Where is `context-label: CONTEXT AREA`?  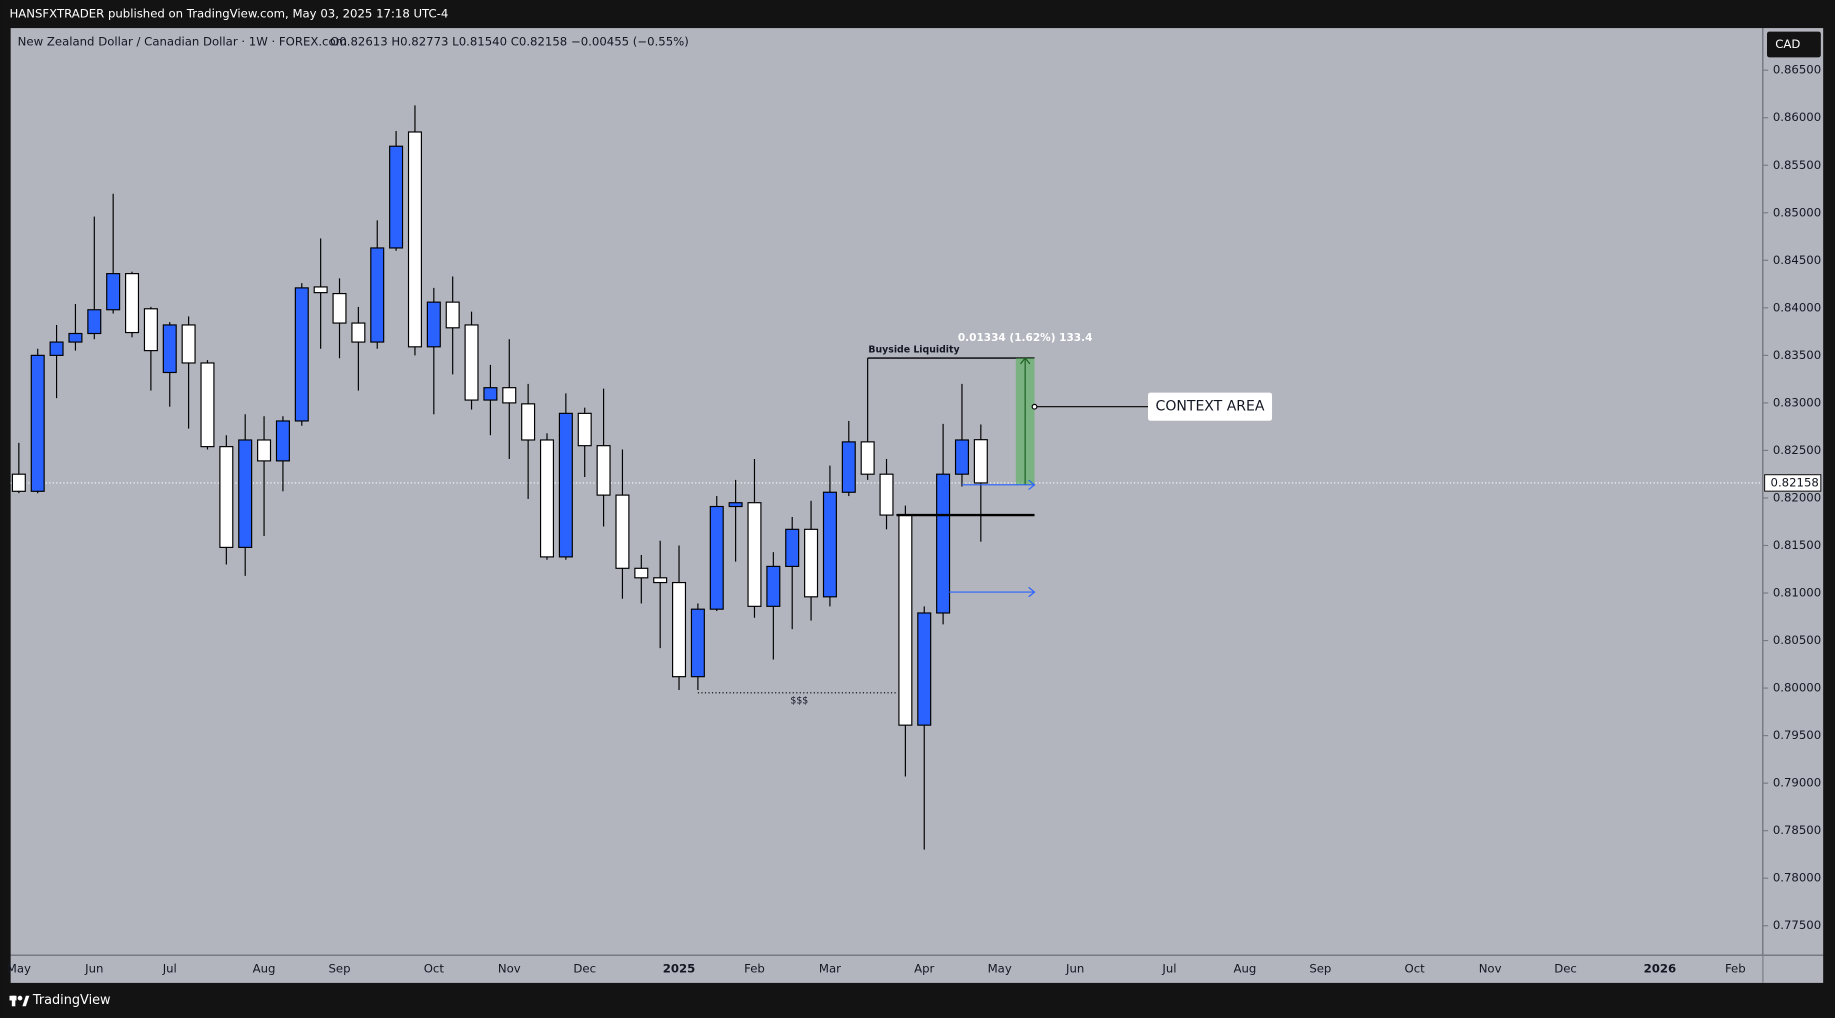 context-label: CONTEXT AREA is located at coordinates (1210, 407).